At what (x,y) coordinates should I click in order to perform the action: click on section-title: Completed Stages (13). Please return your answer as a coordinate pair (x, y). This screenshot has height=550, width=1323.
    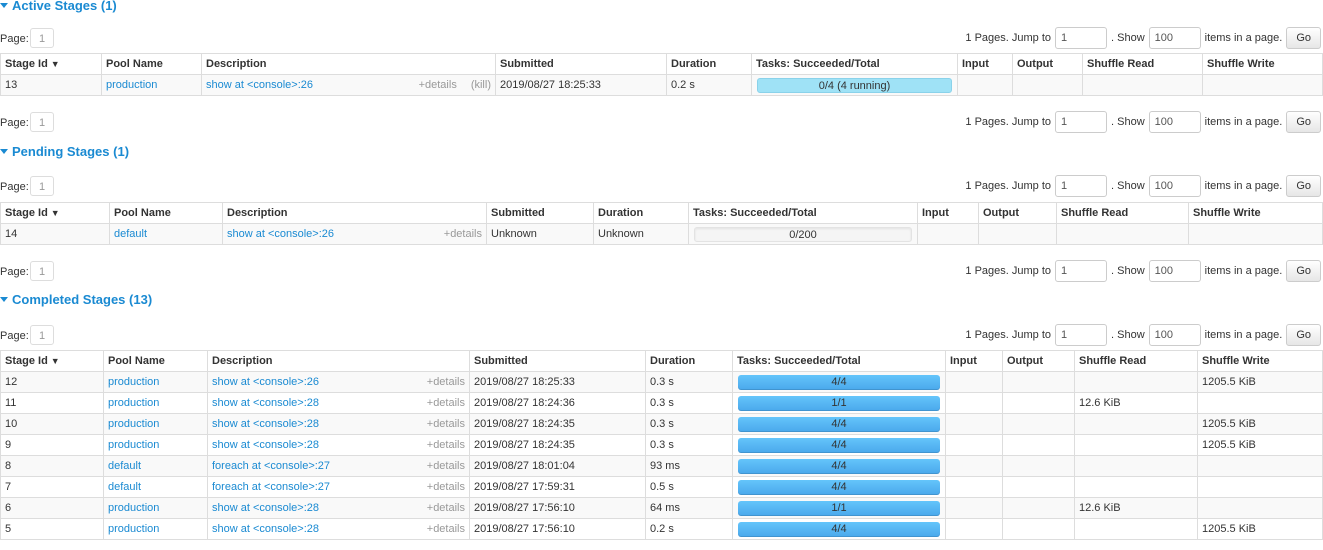
    Looking at the image, I should click on (82, 299).